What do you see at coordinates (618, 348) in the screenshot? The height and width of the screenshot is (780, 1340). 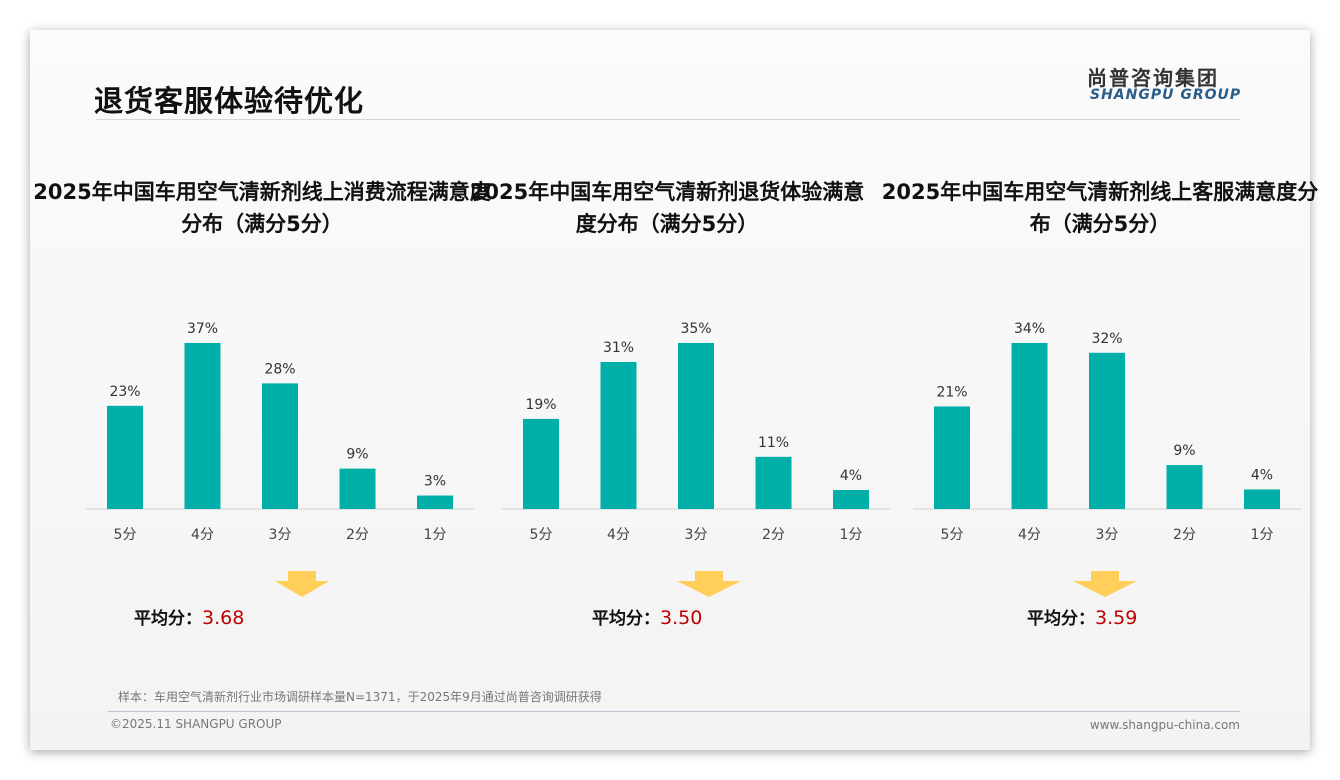 I see `data-label: 31%` at bounding box center [618, 348].